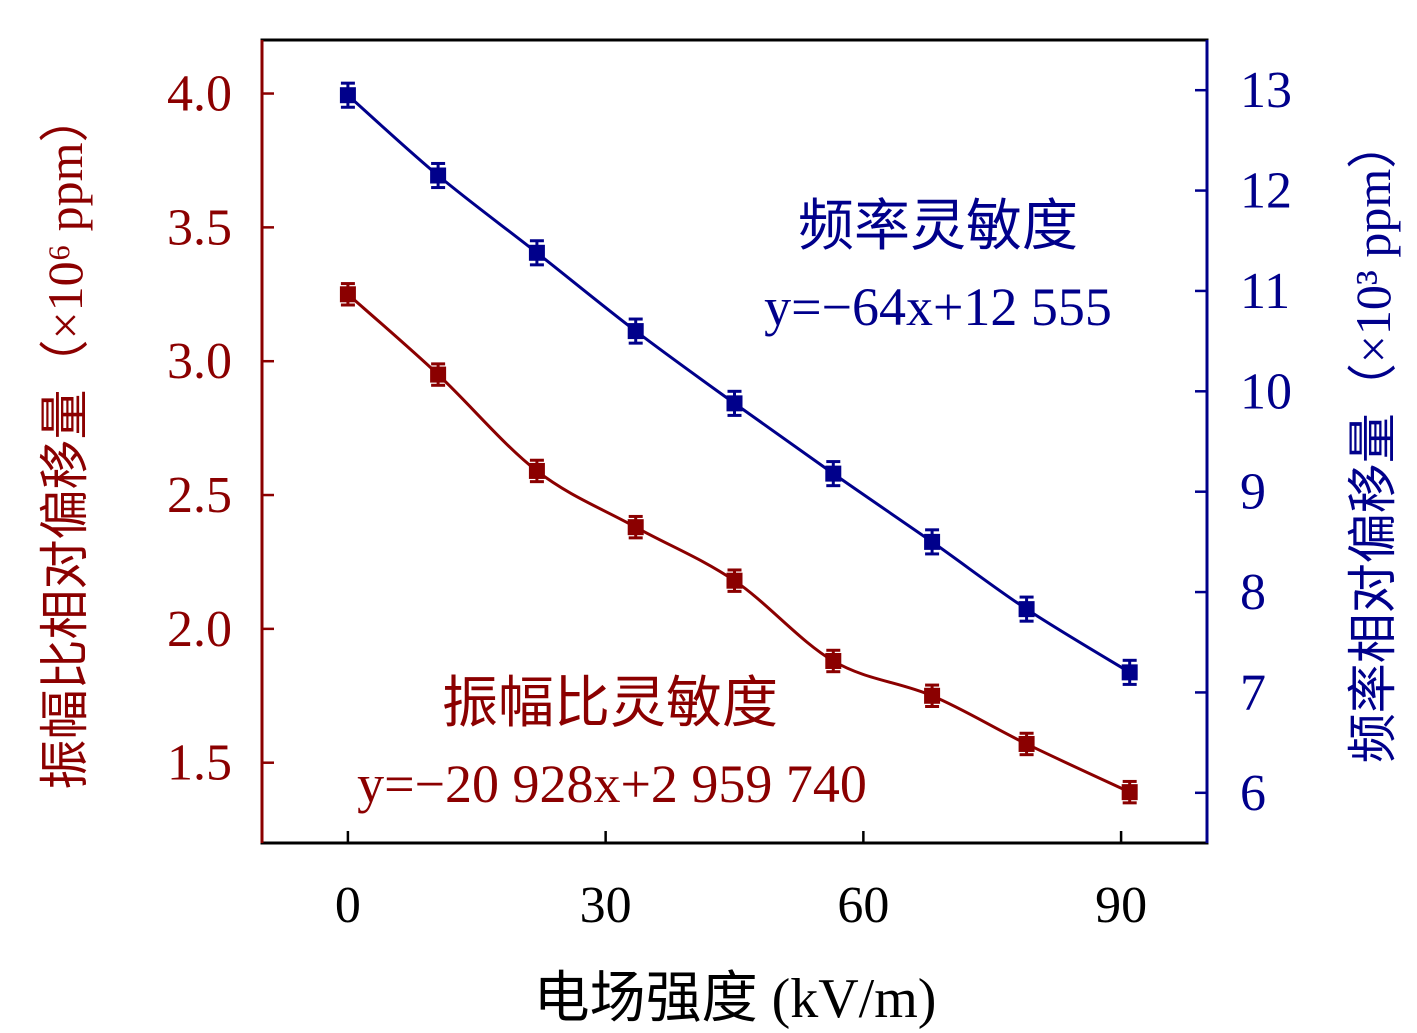  What do you see at coordinates (1121, 905) in the screenshot?
I see `x-tick-label: 90` at bounding box center [1121, 905].